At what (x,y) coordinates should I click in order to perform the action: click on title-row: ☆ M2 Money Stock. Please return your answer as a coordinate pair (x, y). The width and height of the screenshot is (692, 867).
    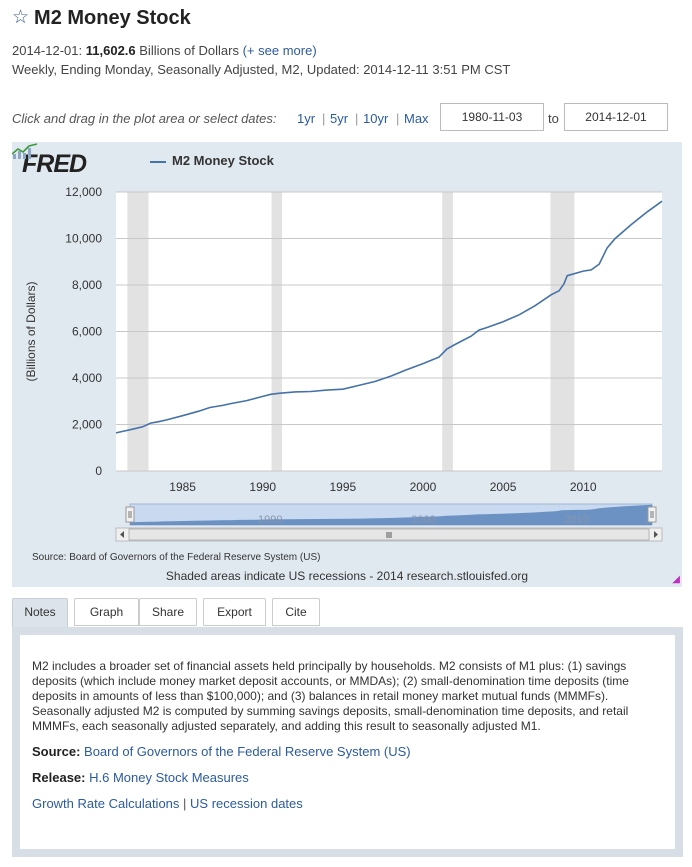
    Looking at the image, I should click on (101, 18).